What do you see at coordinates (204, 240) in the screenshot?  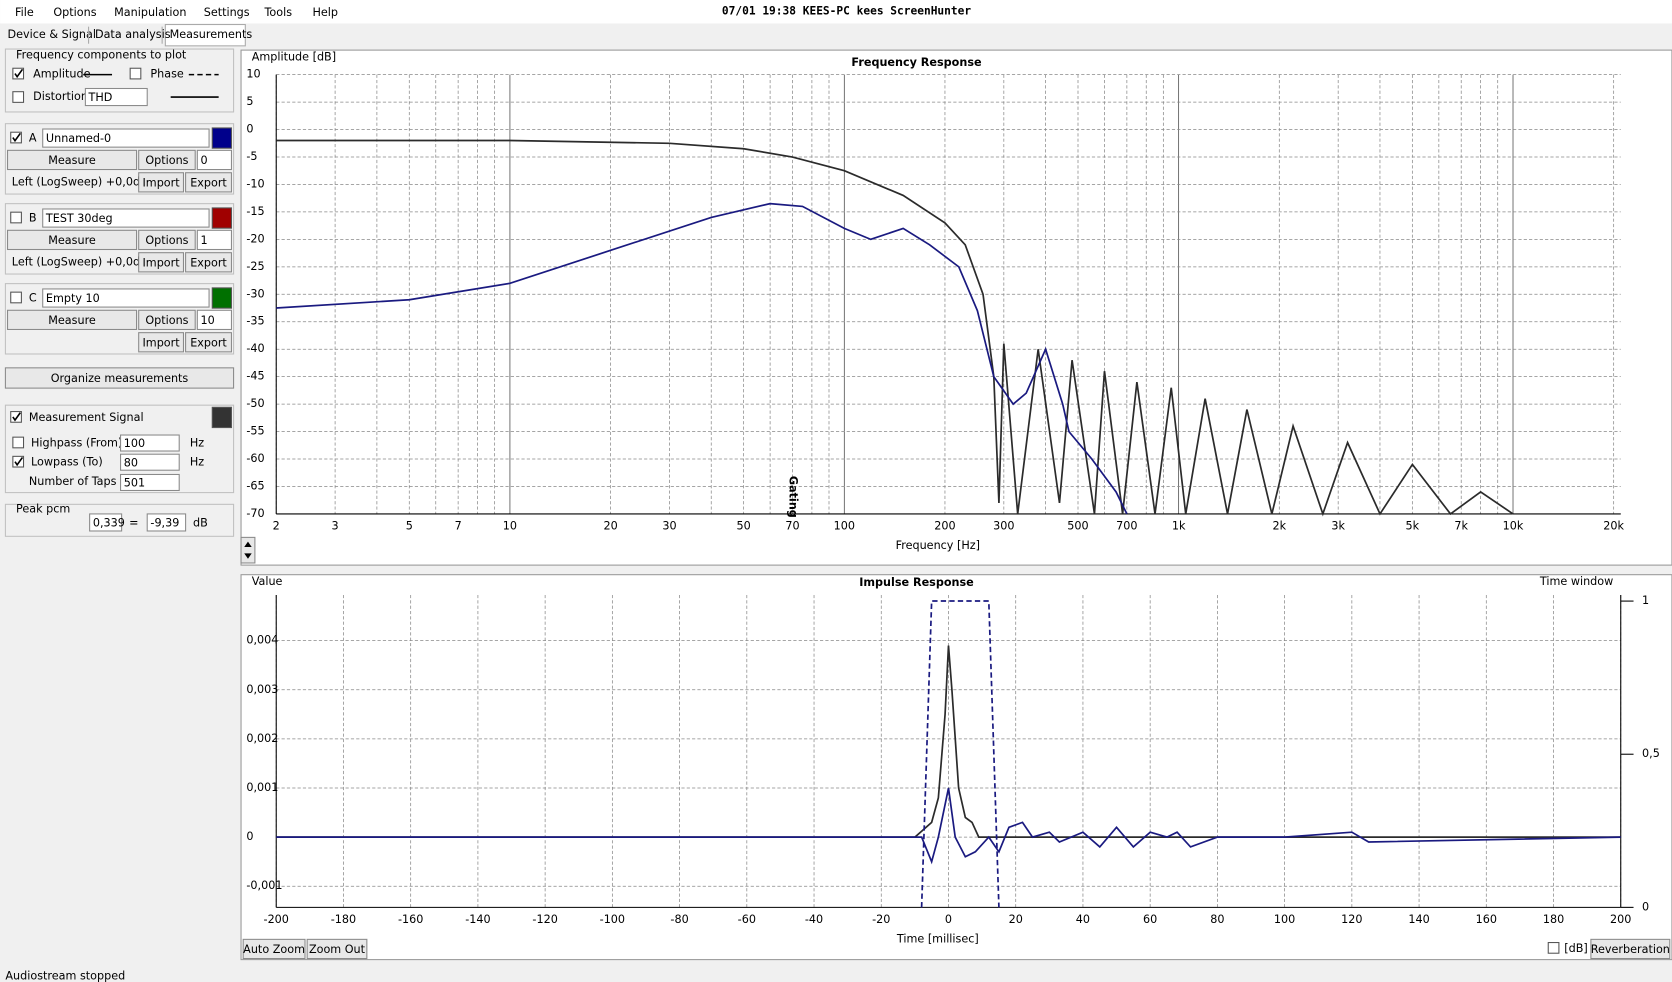 I see `spinbox-text: 1` at bounding box center [204, 240].